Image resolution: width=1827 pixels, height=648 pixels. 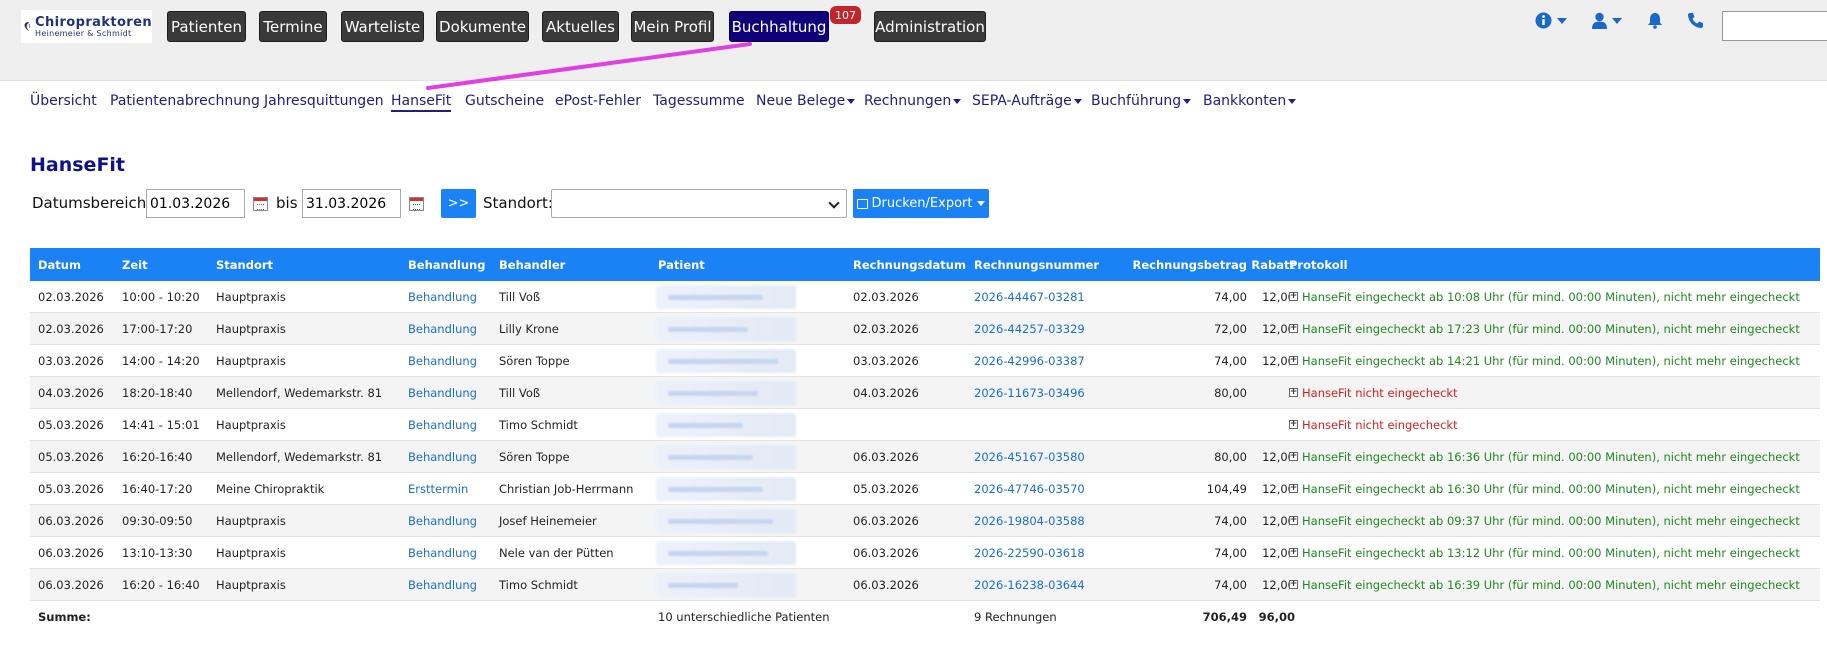 I want to click on subnav-hansefit: HanseFit, so click(x=421, y=102).